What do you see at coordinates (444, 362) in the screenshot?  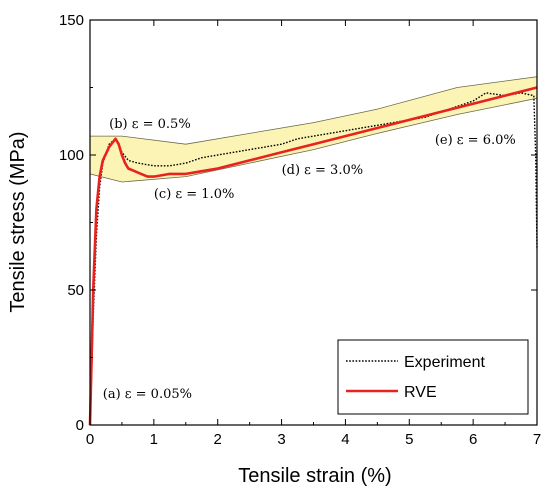 I see `legend-label-experiment: Experiment` at bounding box center [444, 362].